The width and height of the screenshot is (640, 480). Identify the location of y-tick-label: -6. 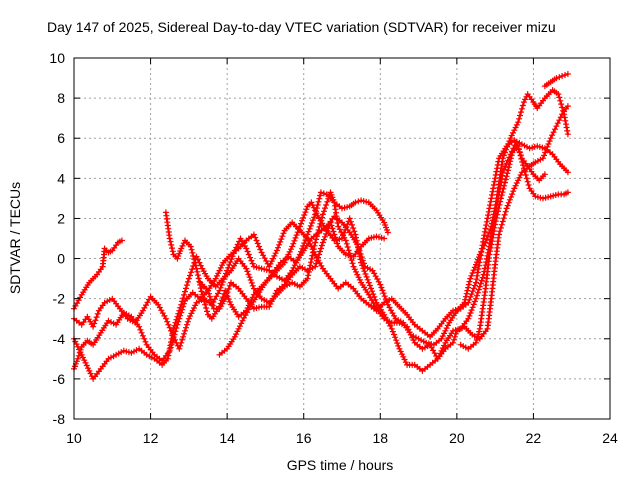
(59, 379).